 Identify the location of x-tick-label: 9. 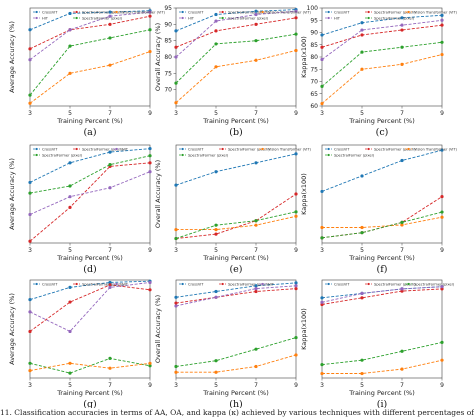
(442, 385).